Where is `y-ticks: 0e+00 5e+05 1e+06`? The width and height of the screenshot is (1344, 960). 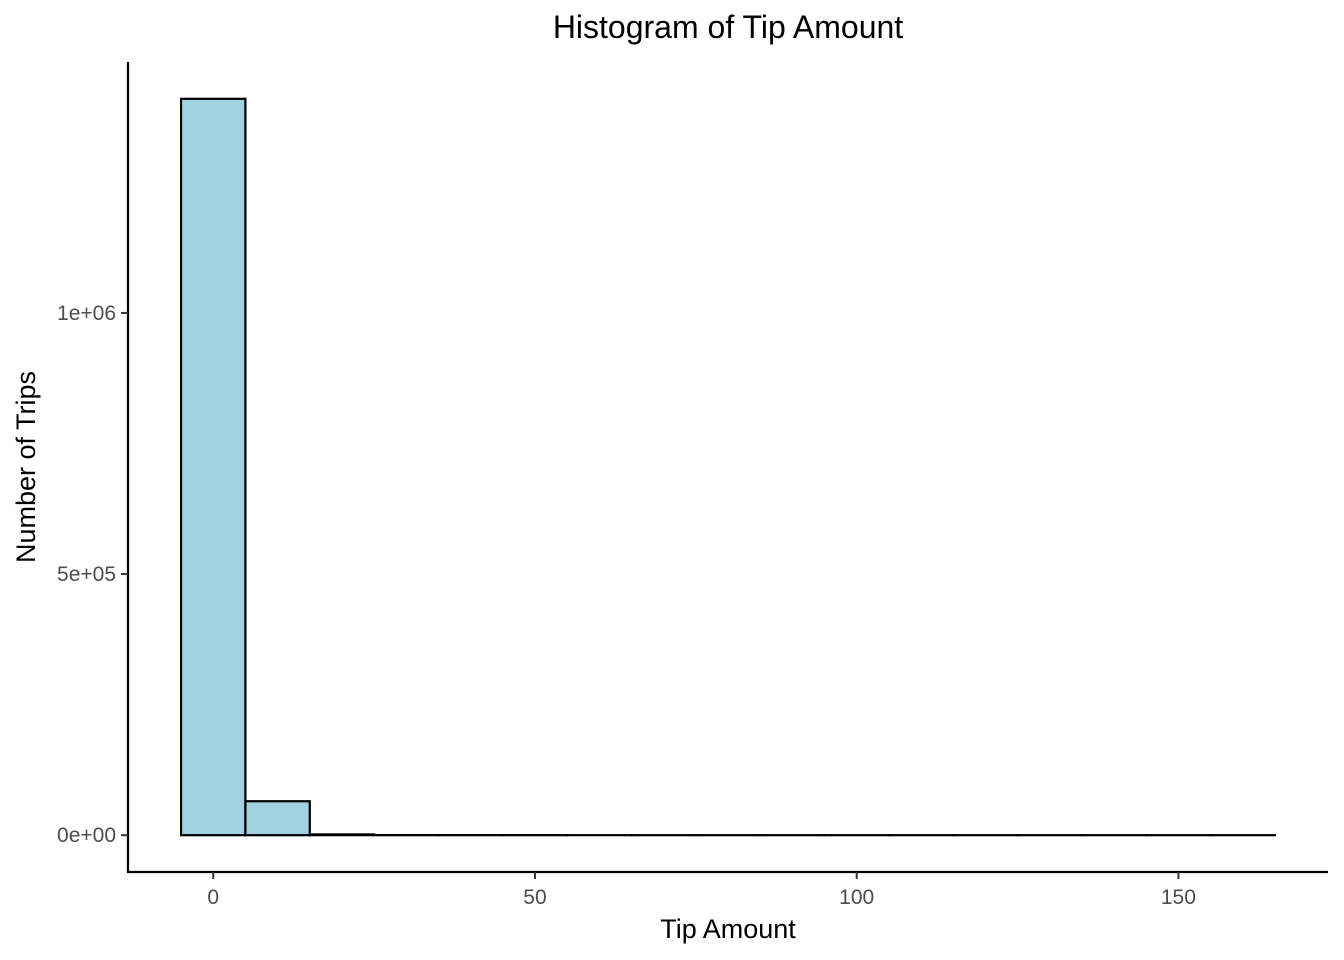 y-ticks: 0e+00 5e+05 1e+06 is located at coordinates (92, 574).